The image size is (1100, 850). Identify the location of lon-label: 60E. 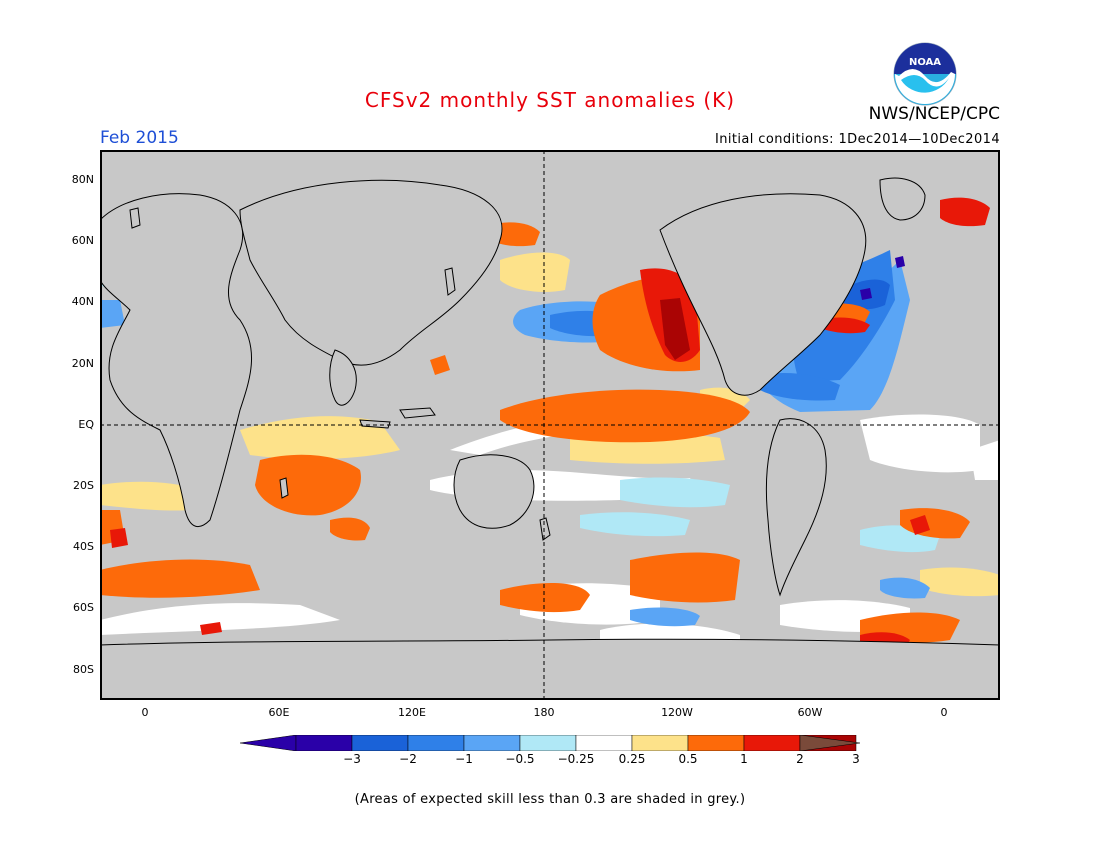
(279, 712).